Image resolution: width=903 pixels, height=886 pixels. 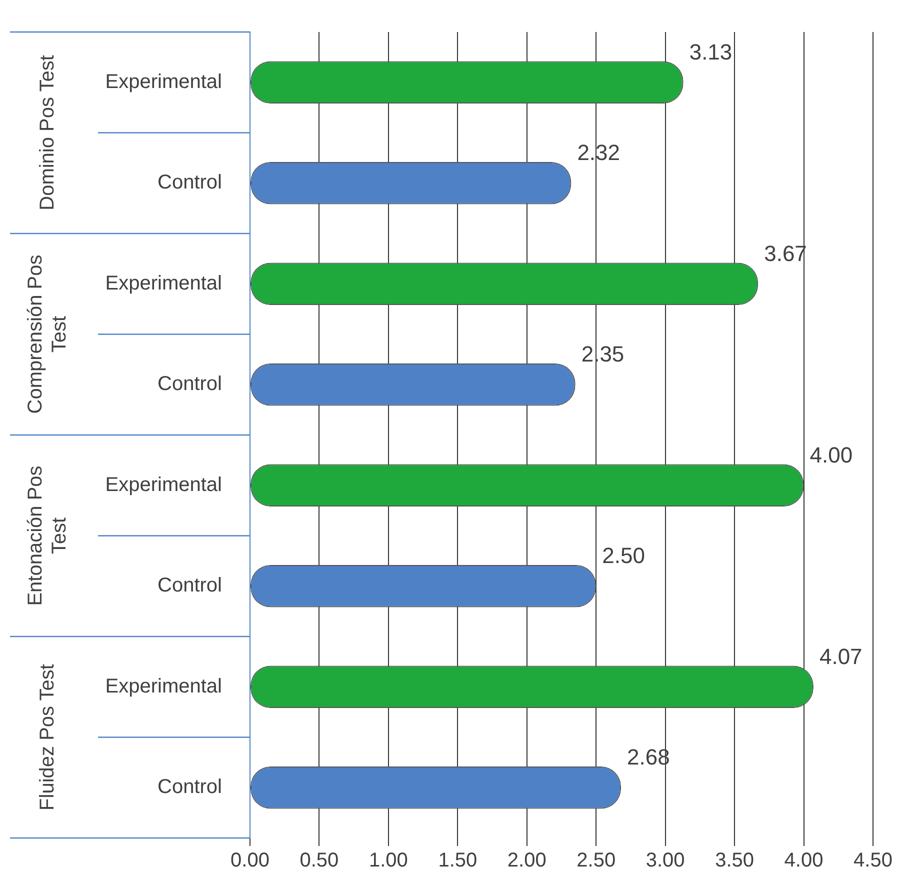 I want to click on data-label: 4.00, so click(x=831, y=455).